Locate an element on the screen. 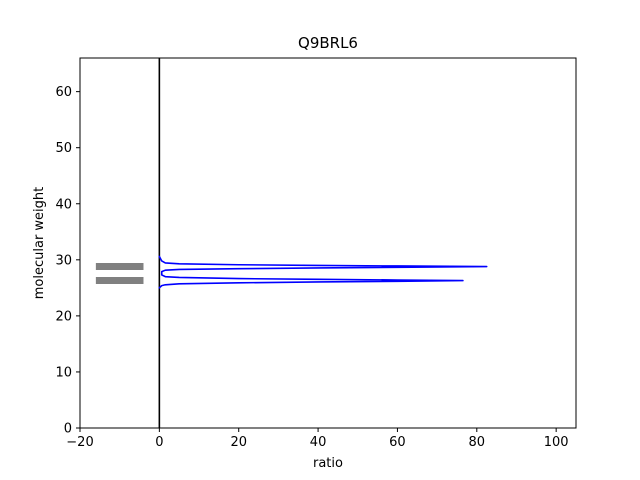 The image size is (640, 480). chart-title: Q9BRL6 is located at coordinates (328, 43).